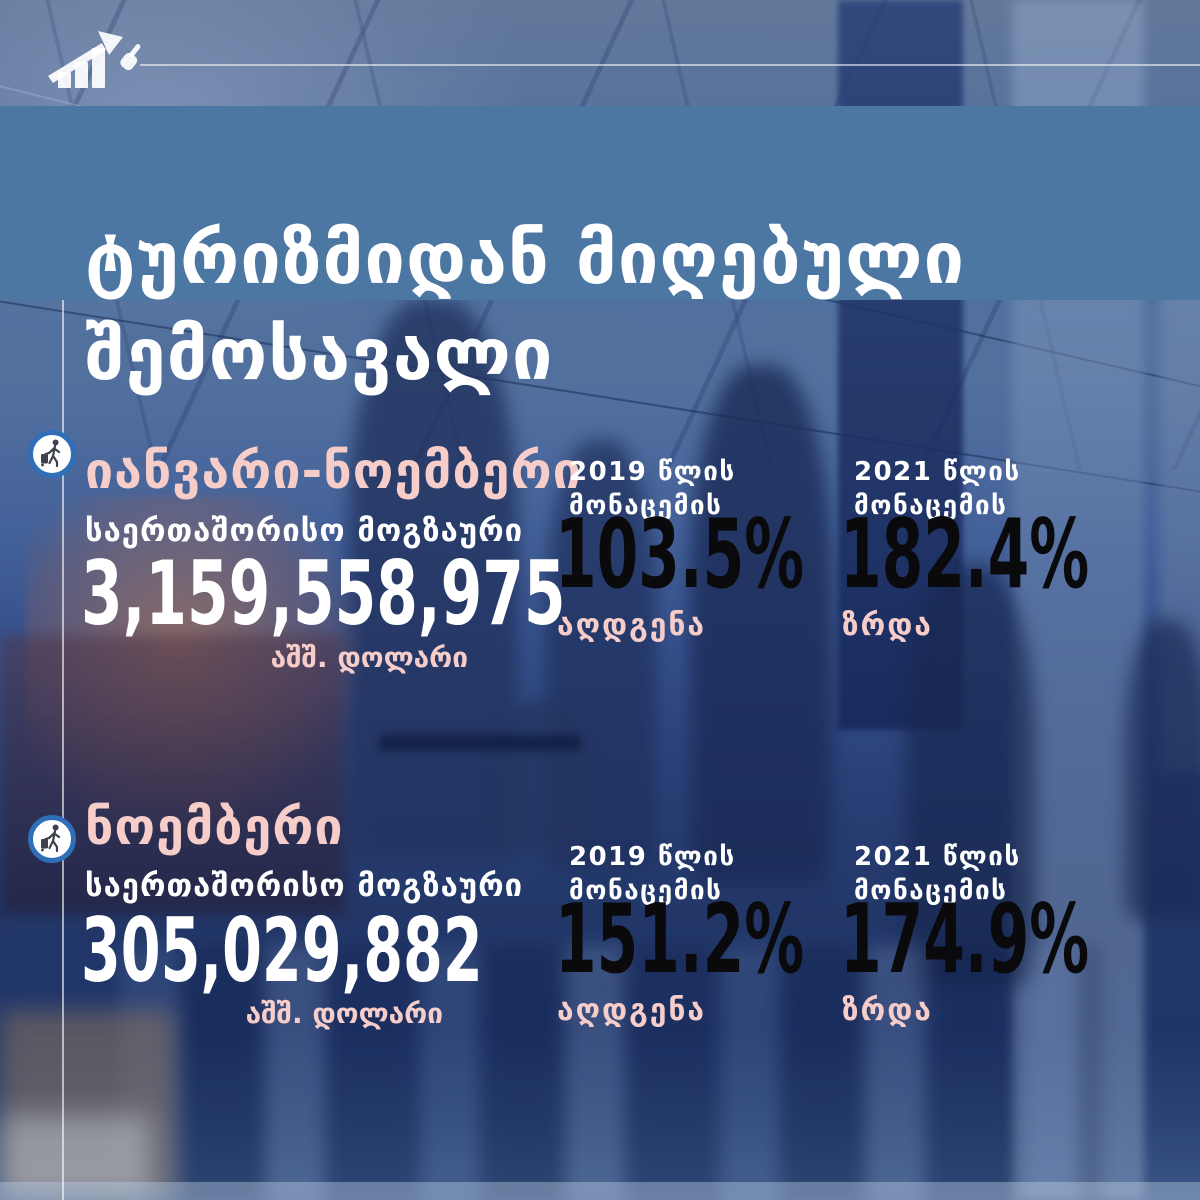 This screenshot has width=1200, height=1200. What do you see at coordinates (344, 1013) in the screenshot?
I see `section2-currency-label: აშშ. დოლარი` at bounding box center [344, 1013].